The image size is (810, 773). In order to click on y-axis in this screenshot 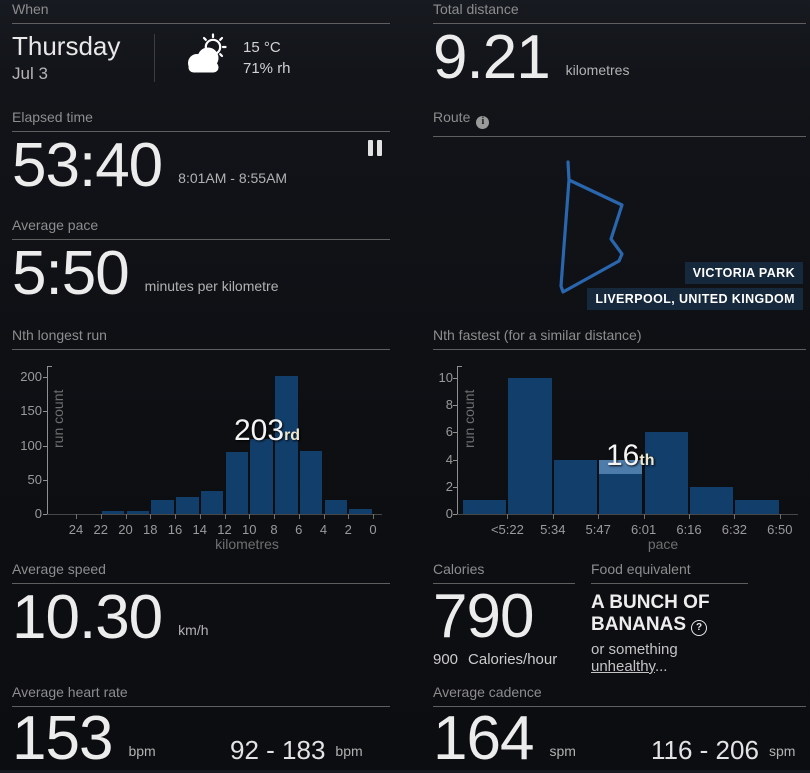, I will do `click(457, 440)`.